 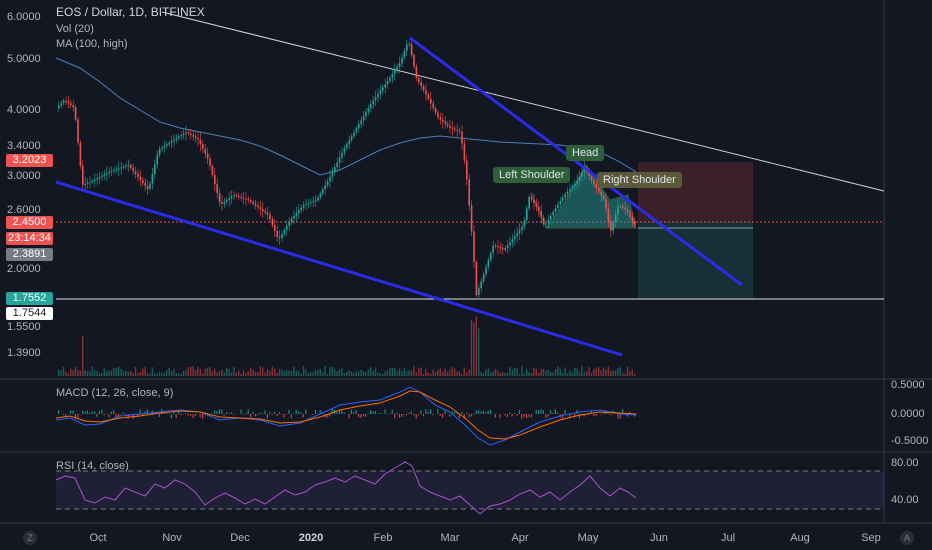 I want to click on ma-indicator-label: MA (100, high), so click(x=92, y=44).